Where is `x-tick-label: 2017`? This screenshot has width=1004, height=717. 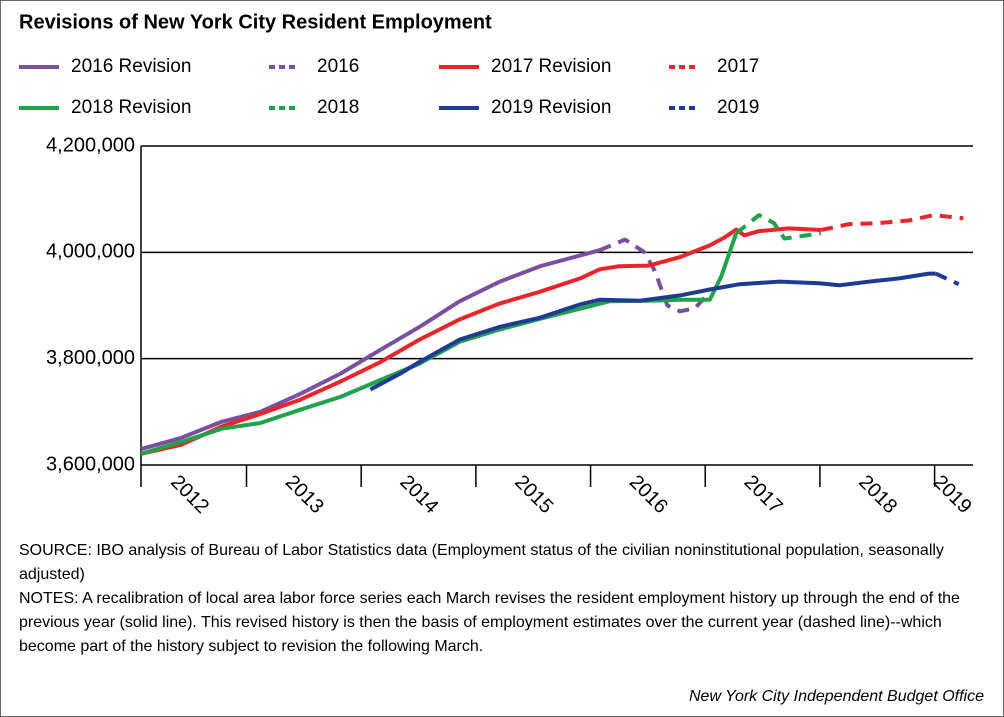
x-tick-label: 2017 is located at coordinates (763, 494).